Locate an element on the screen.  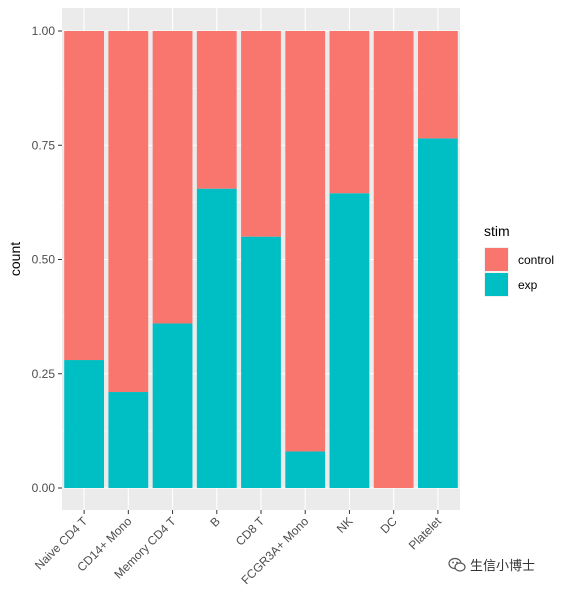
legend-title: stim is located at coordinates (497, 231).